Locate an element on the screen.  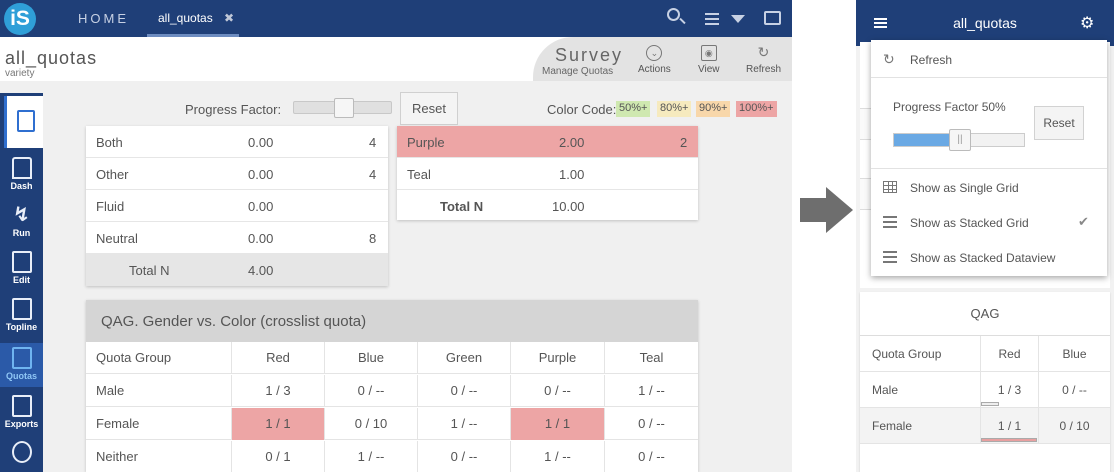
refresh-label: Refresh is located at coordinates (764, 69).